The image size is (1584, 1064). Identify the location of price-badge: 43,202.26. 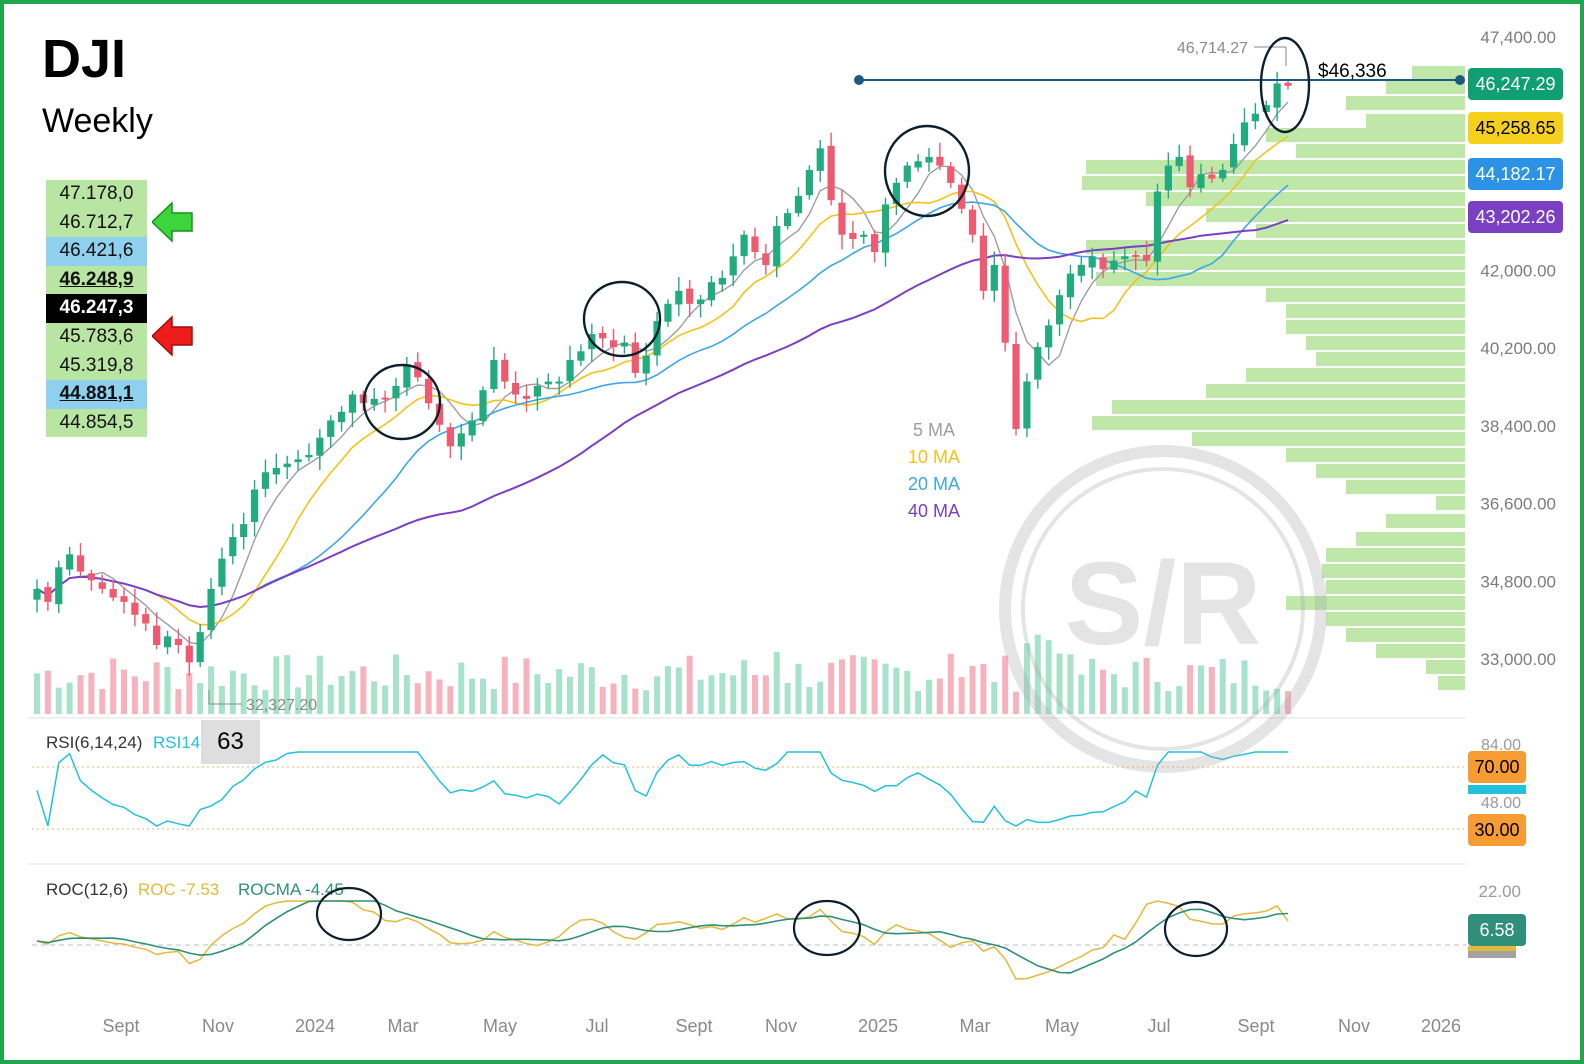
(1515, 217).